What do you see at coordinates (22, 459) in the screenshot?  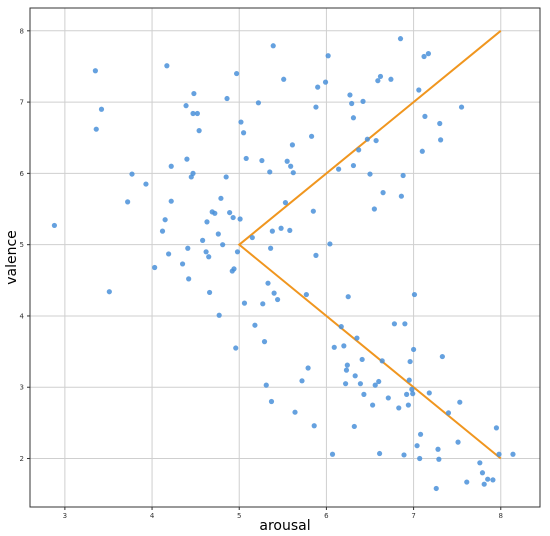 I see `y-tick-label: 2` at bounding box center [22, 459].